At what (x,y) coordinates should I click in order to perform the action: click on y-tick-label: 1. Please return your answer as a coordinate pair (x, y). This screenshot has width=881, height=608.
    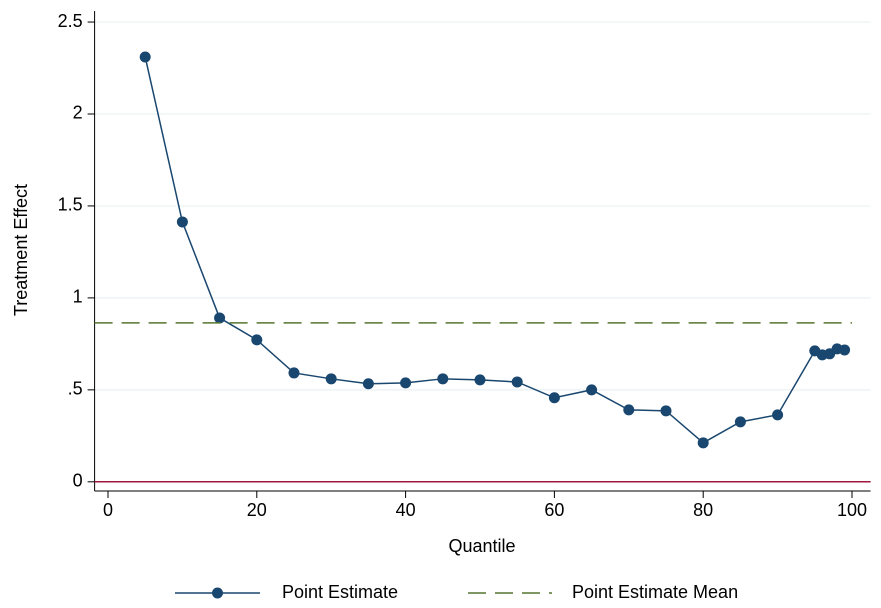
    Looking at the image, I should click on (78, 297).